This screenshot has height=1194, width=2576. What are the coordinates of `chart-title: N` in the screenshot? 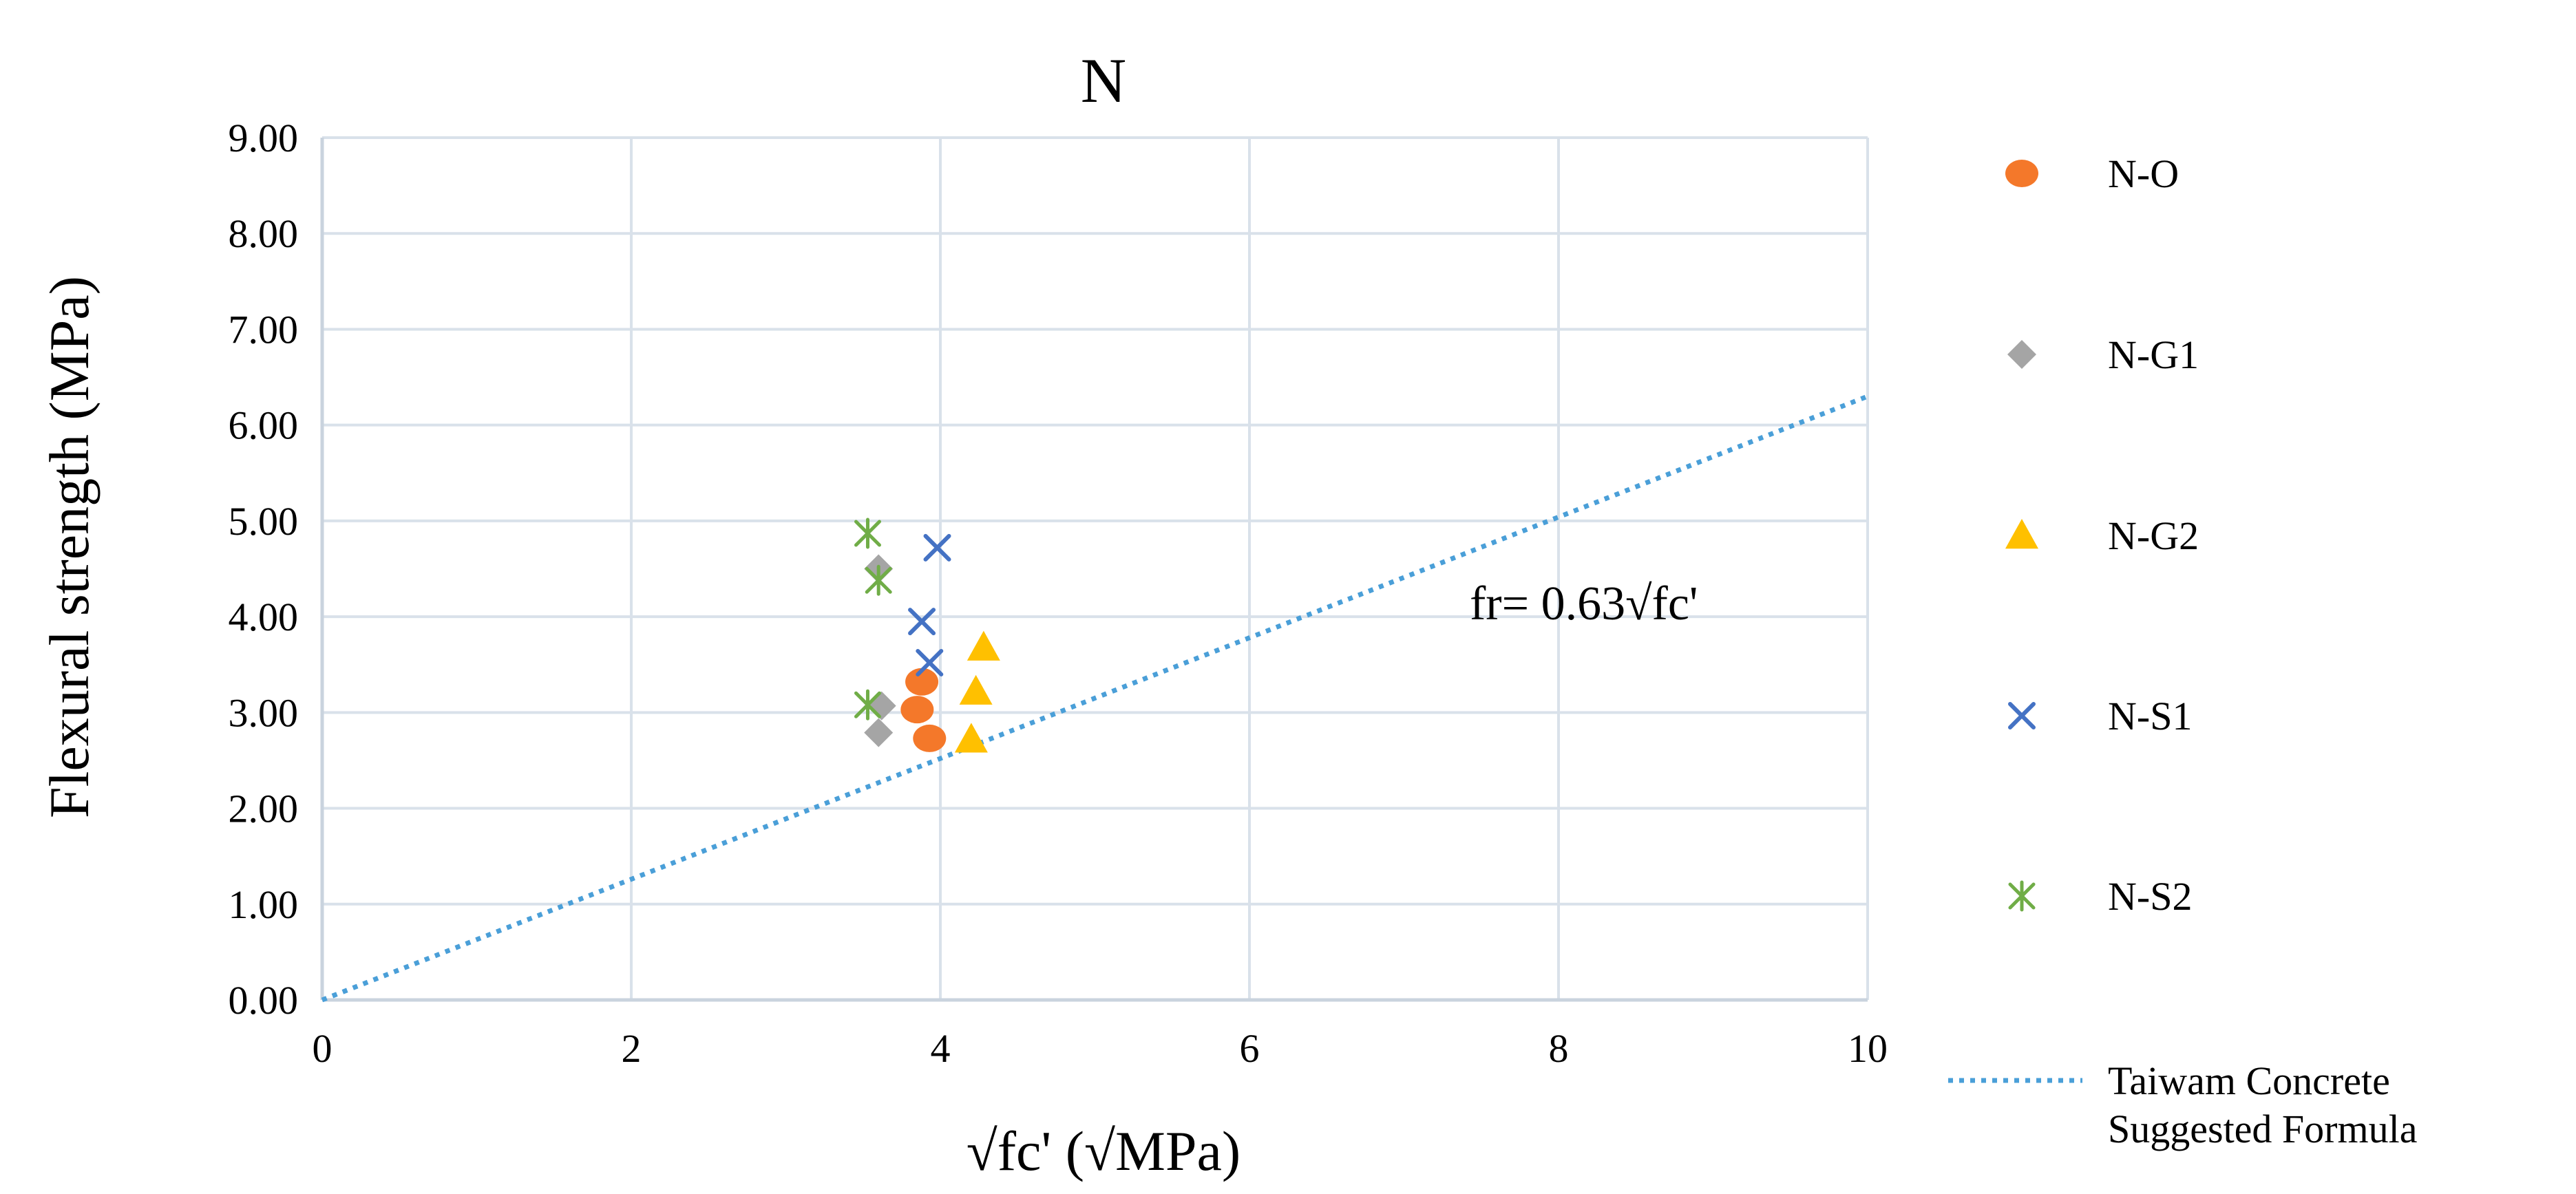 It's located at (1103, 80).